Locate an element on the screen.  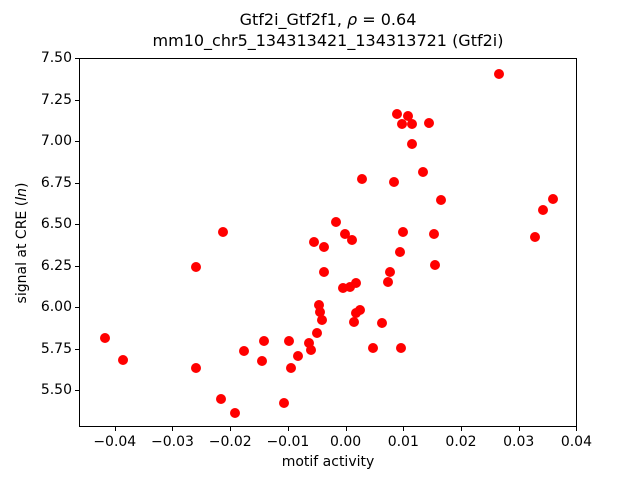
x-tick-label: 0.00 is located at coordinates (346, 442).